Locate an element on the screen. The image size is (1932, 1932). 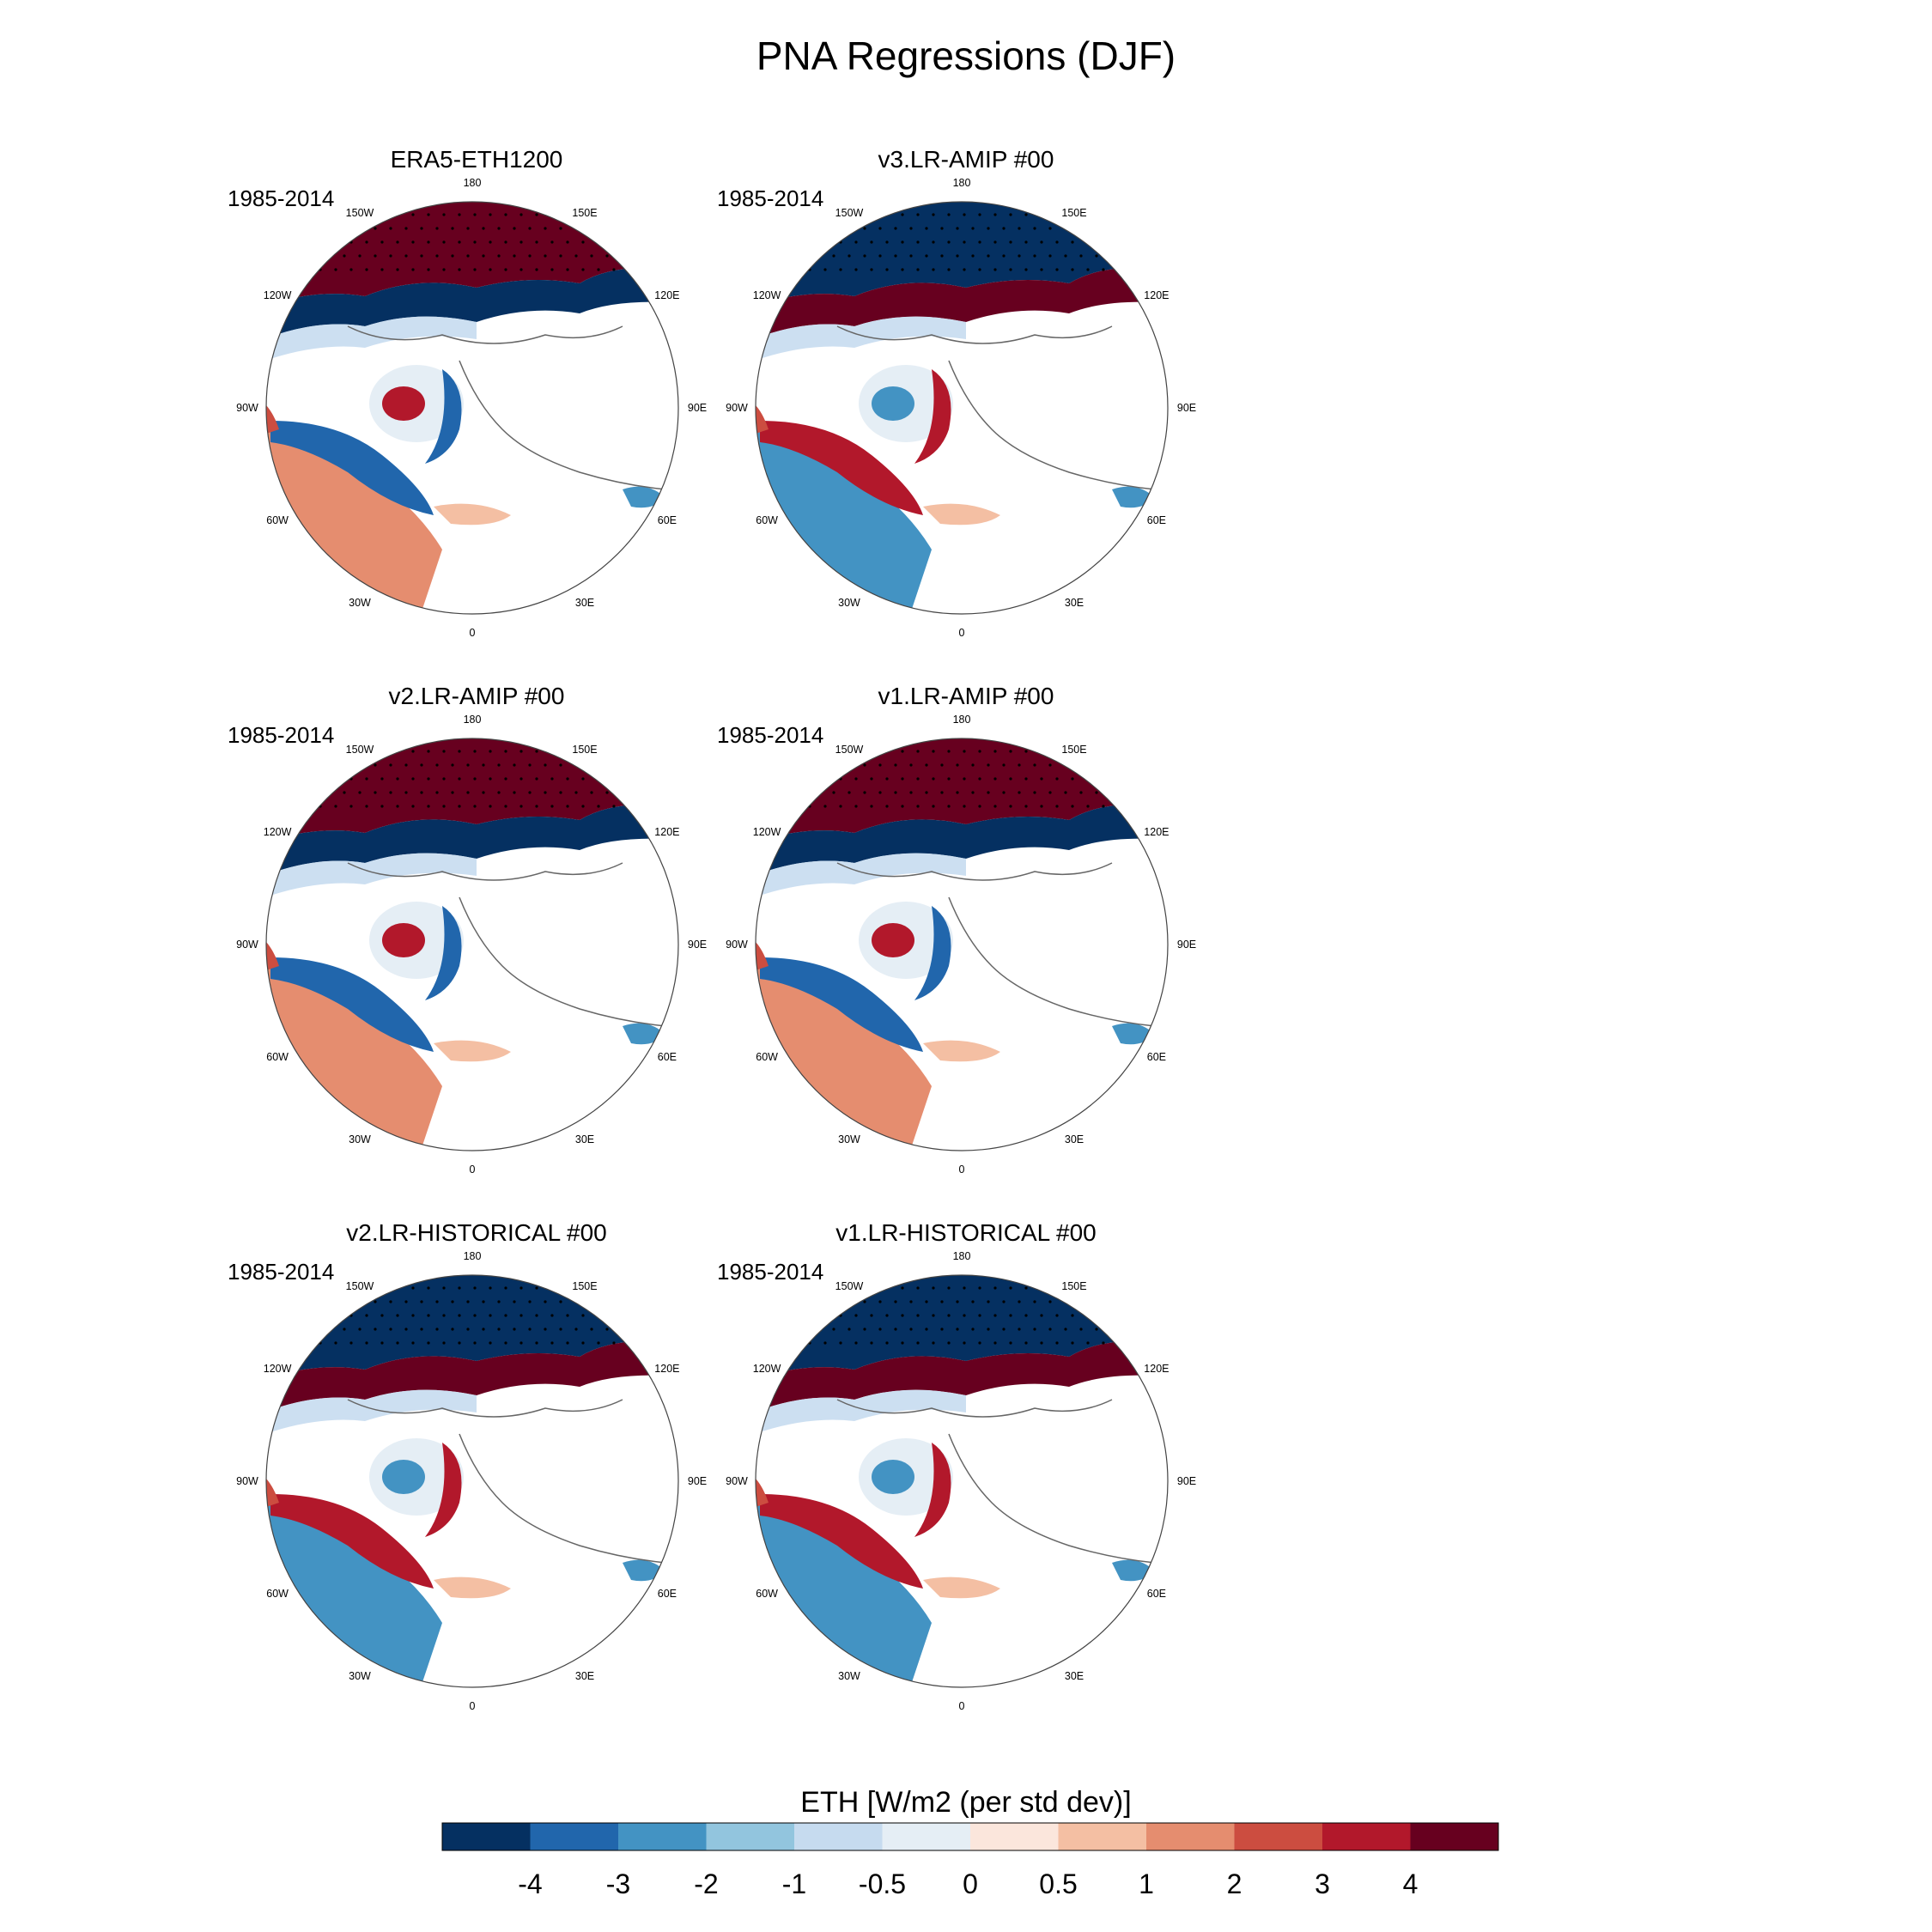
colorbar is located at coordinates (970, 1836).